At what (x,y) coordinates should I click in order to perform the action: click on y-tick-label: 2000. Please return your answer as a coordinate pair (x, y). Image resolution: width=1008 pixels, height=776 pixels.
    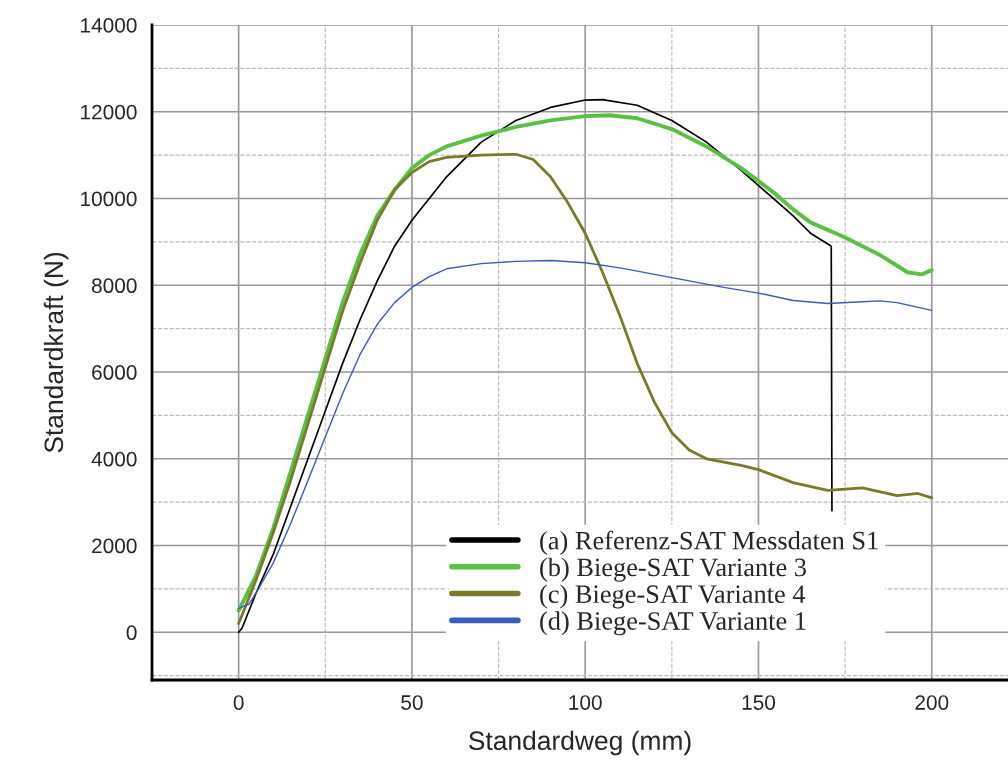
    Looking at the image, I should click on (114, 546).